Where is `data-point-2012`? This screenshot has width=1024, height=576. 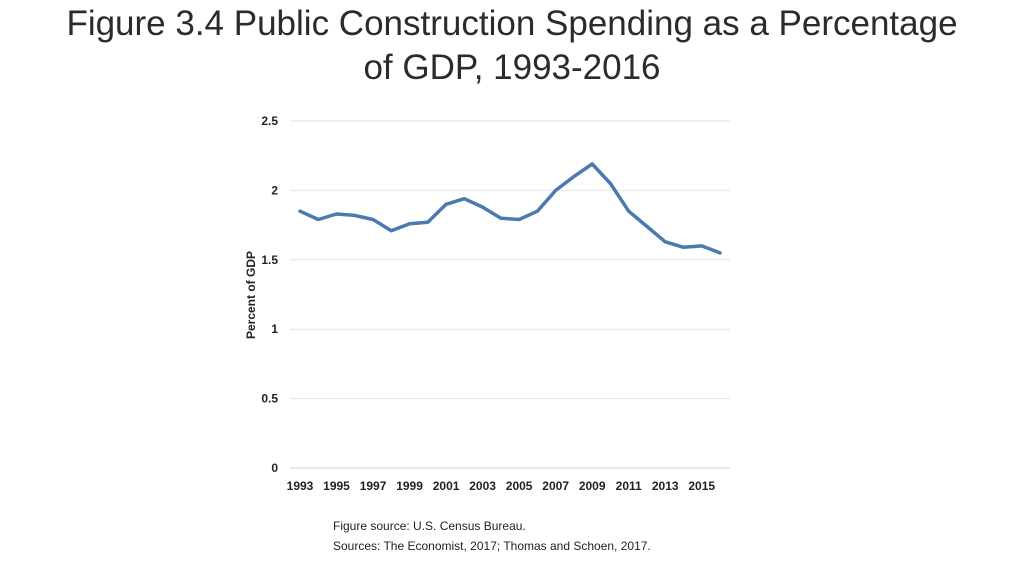 data-point-2012 is located at coordinates (647, 226).